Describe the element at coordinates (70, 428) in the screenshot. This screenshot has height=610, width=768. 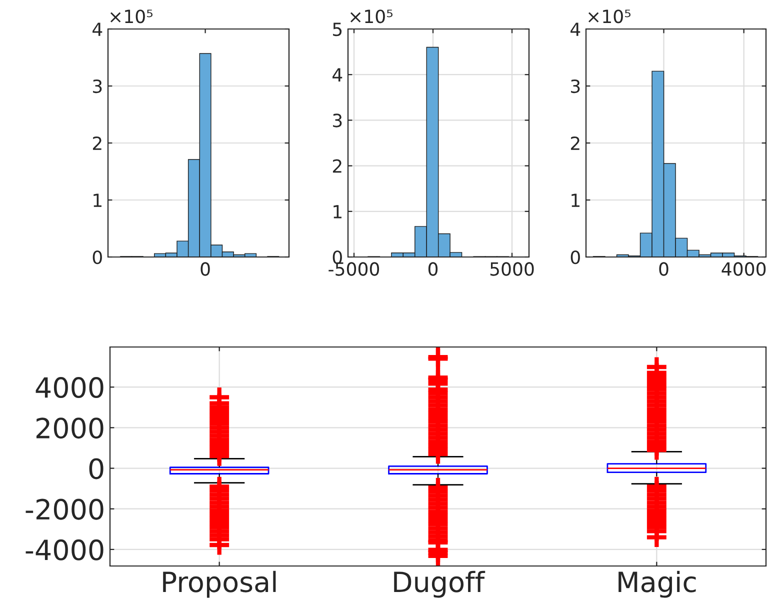
I see `y-tick-label: 2000` at that location.